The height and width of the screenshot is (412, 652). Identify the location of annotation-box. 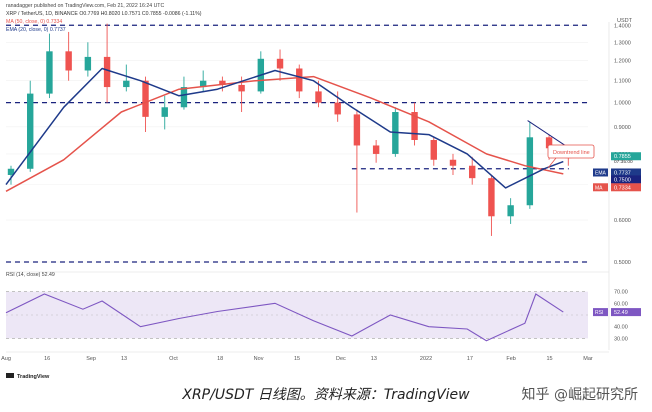
(571, 151).